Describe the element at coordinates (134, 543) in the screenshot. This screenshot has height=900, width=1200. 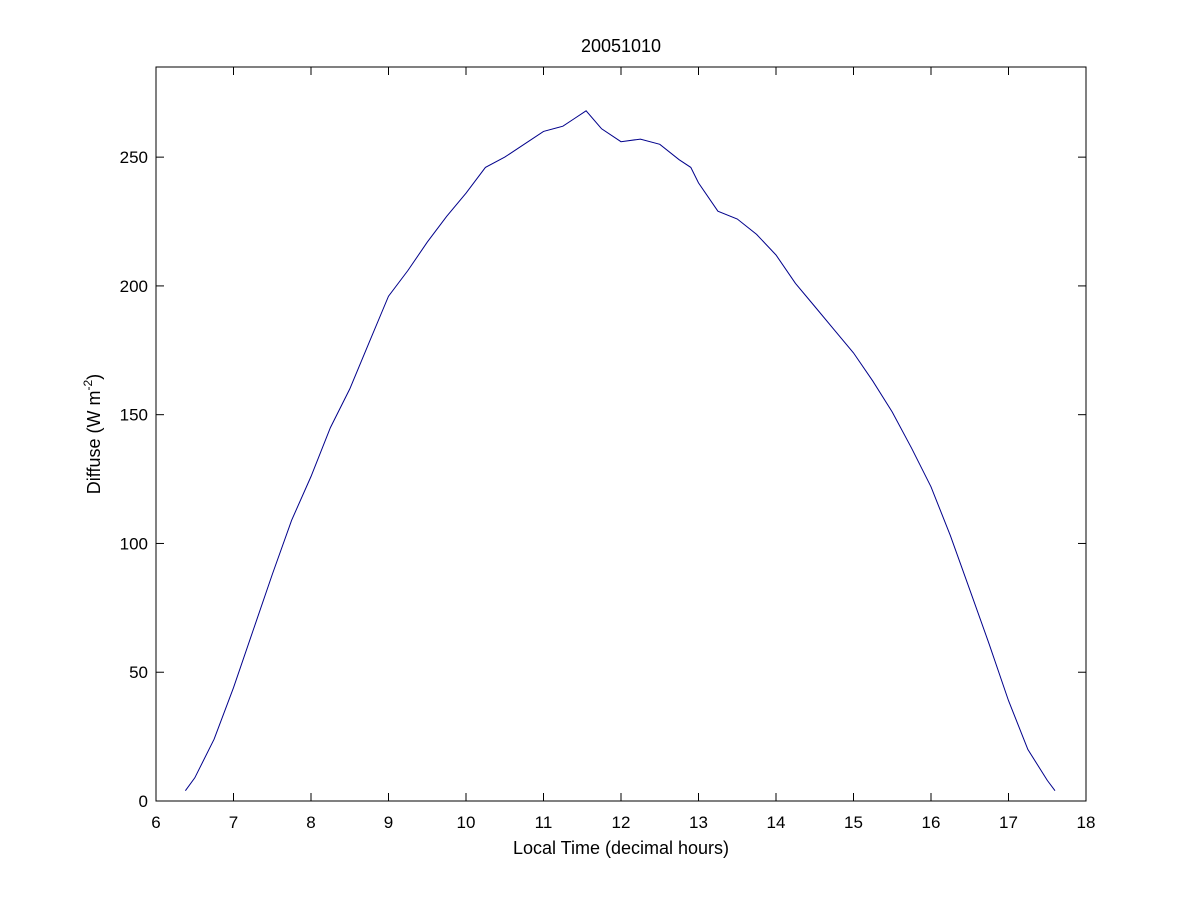
I see `y-tick-label-100: 100` at that location.